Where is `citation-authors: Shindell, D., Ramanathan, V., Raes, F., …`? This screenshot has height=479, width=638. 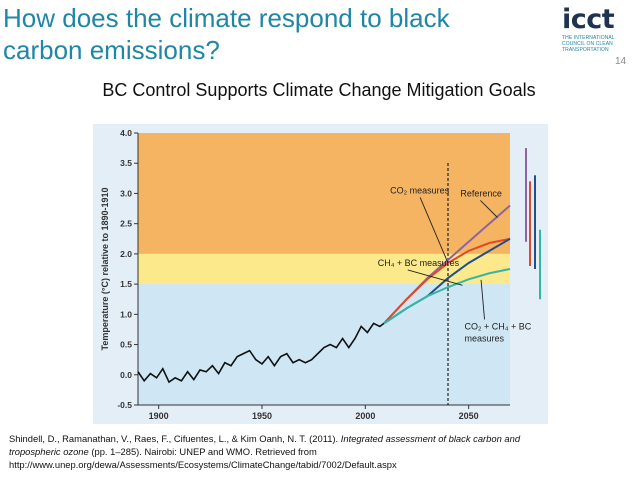
citation-authors: Shindell, D., Ramanathan, V., Raes, F., … is located at coordinates (175, 438).